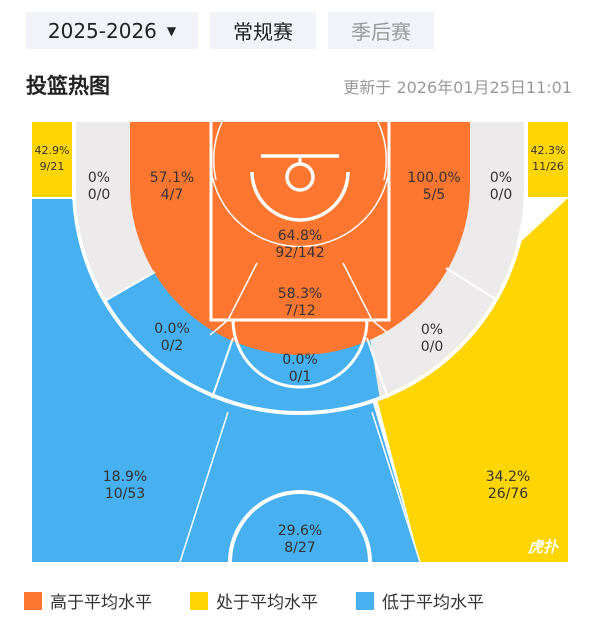  Describe the element at coordinates (300, 360) in the screenshot. I see `top-two-pct: 0.0%` at that location.